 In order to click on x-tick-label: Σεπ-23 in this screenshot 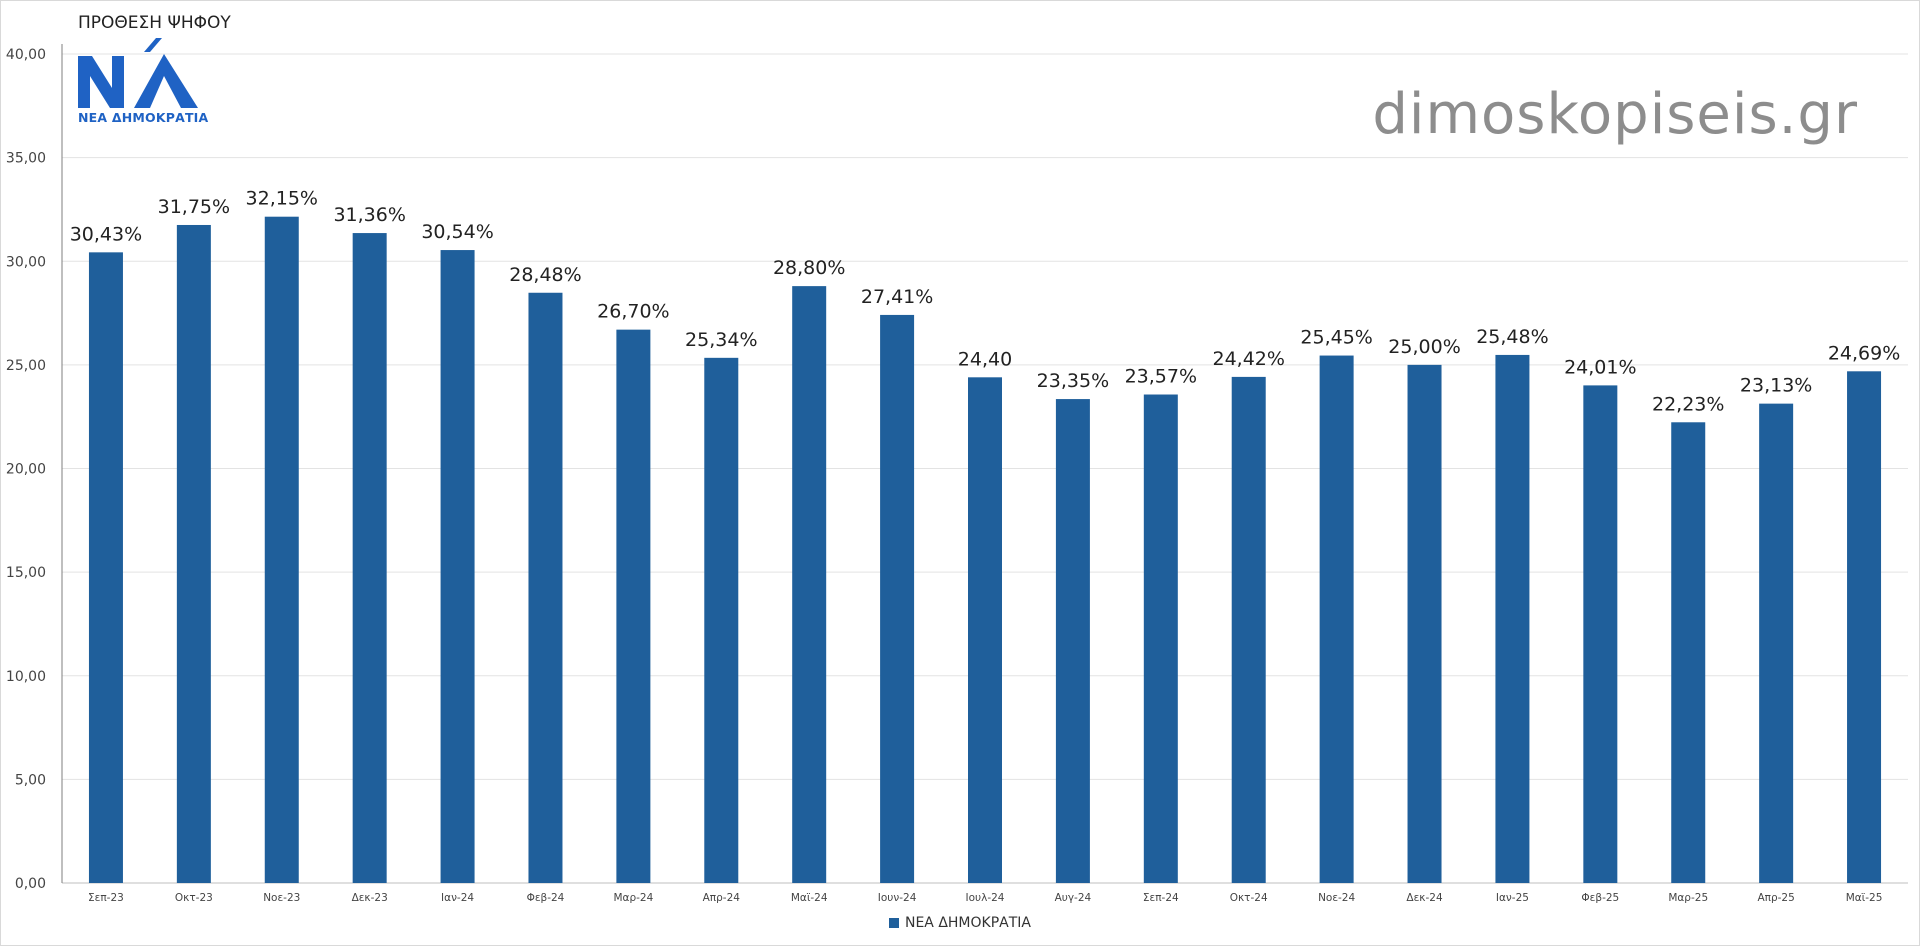, I will do `click(106, 898)`.